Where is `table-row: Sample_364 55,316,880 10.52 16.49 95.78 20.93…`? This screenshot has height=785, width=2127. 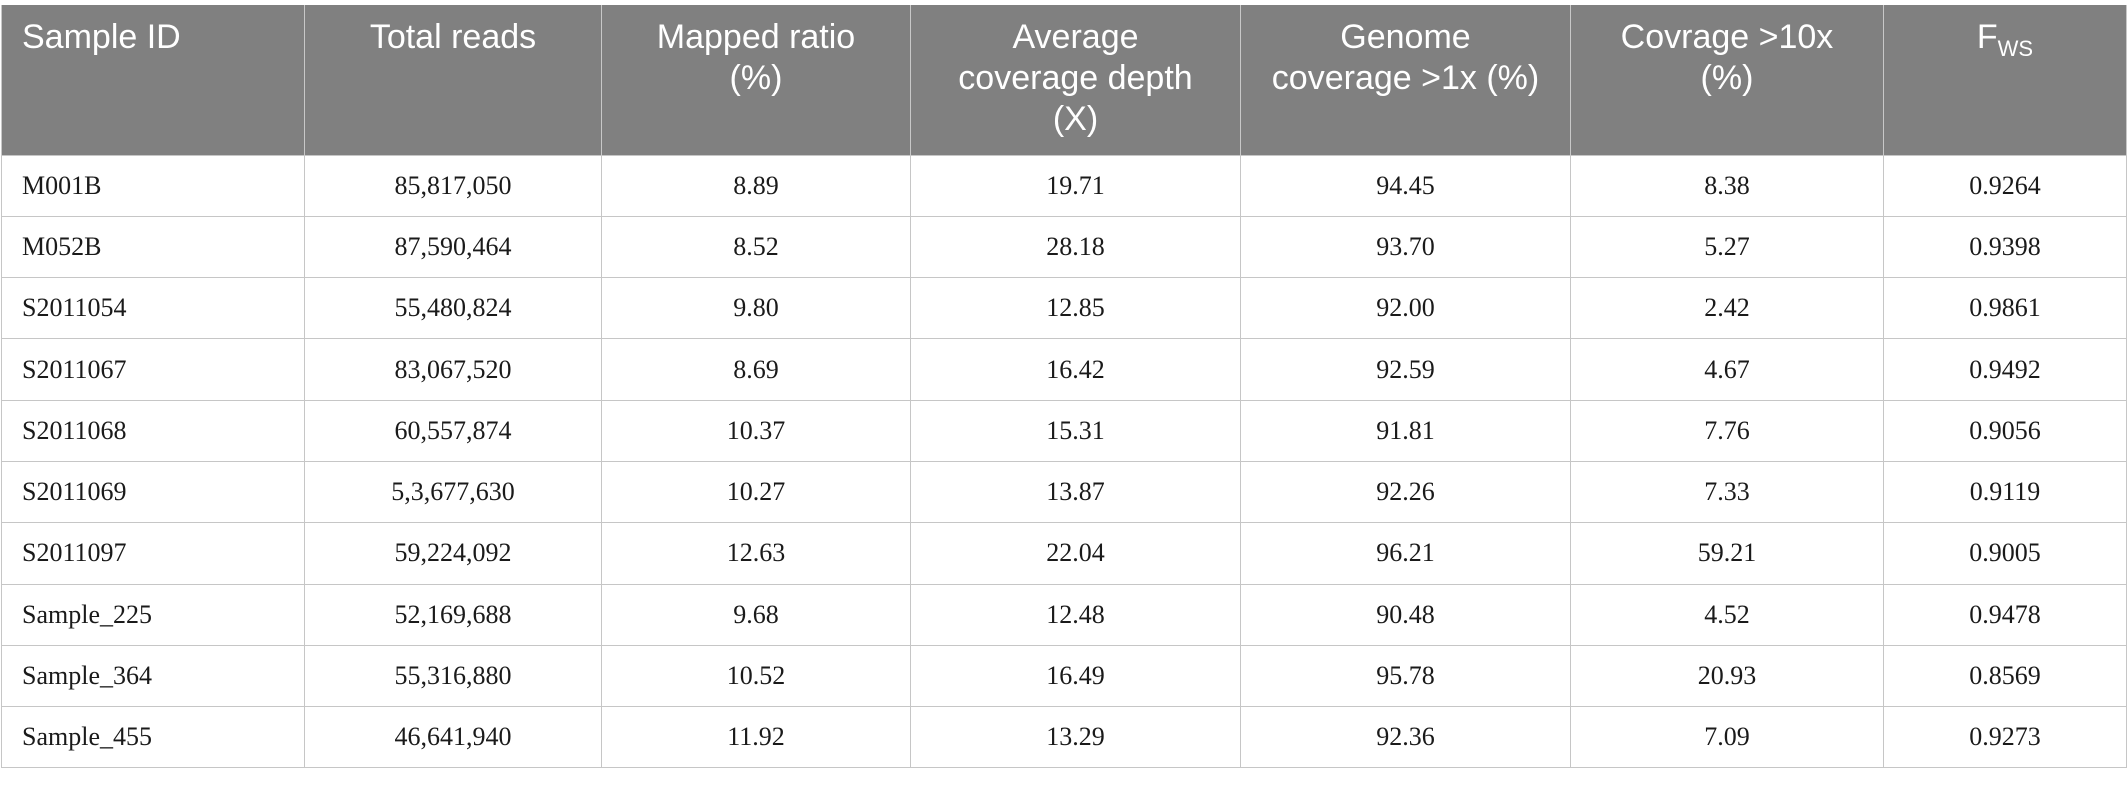 table-row: Sample_364 55,316,880 10.52 16.49 95.78 20.93… is located at coordinates (1064, 676).